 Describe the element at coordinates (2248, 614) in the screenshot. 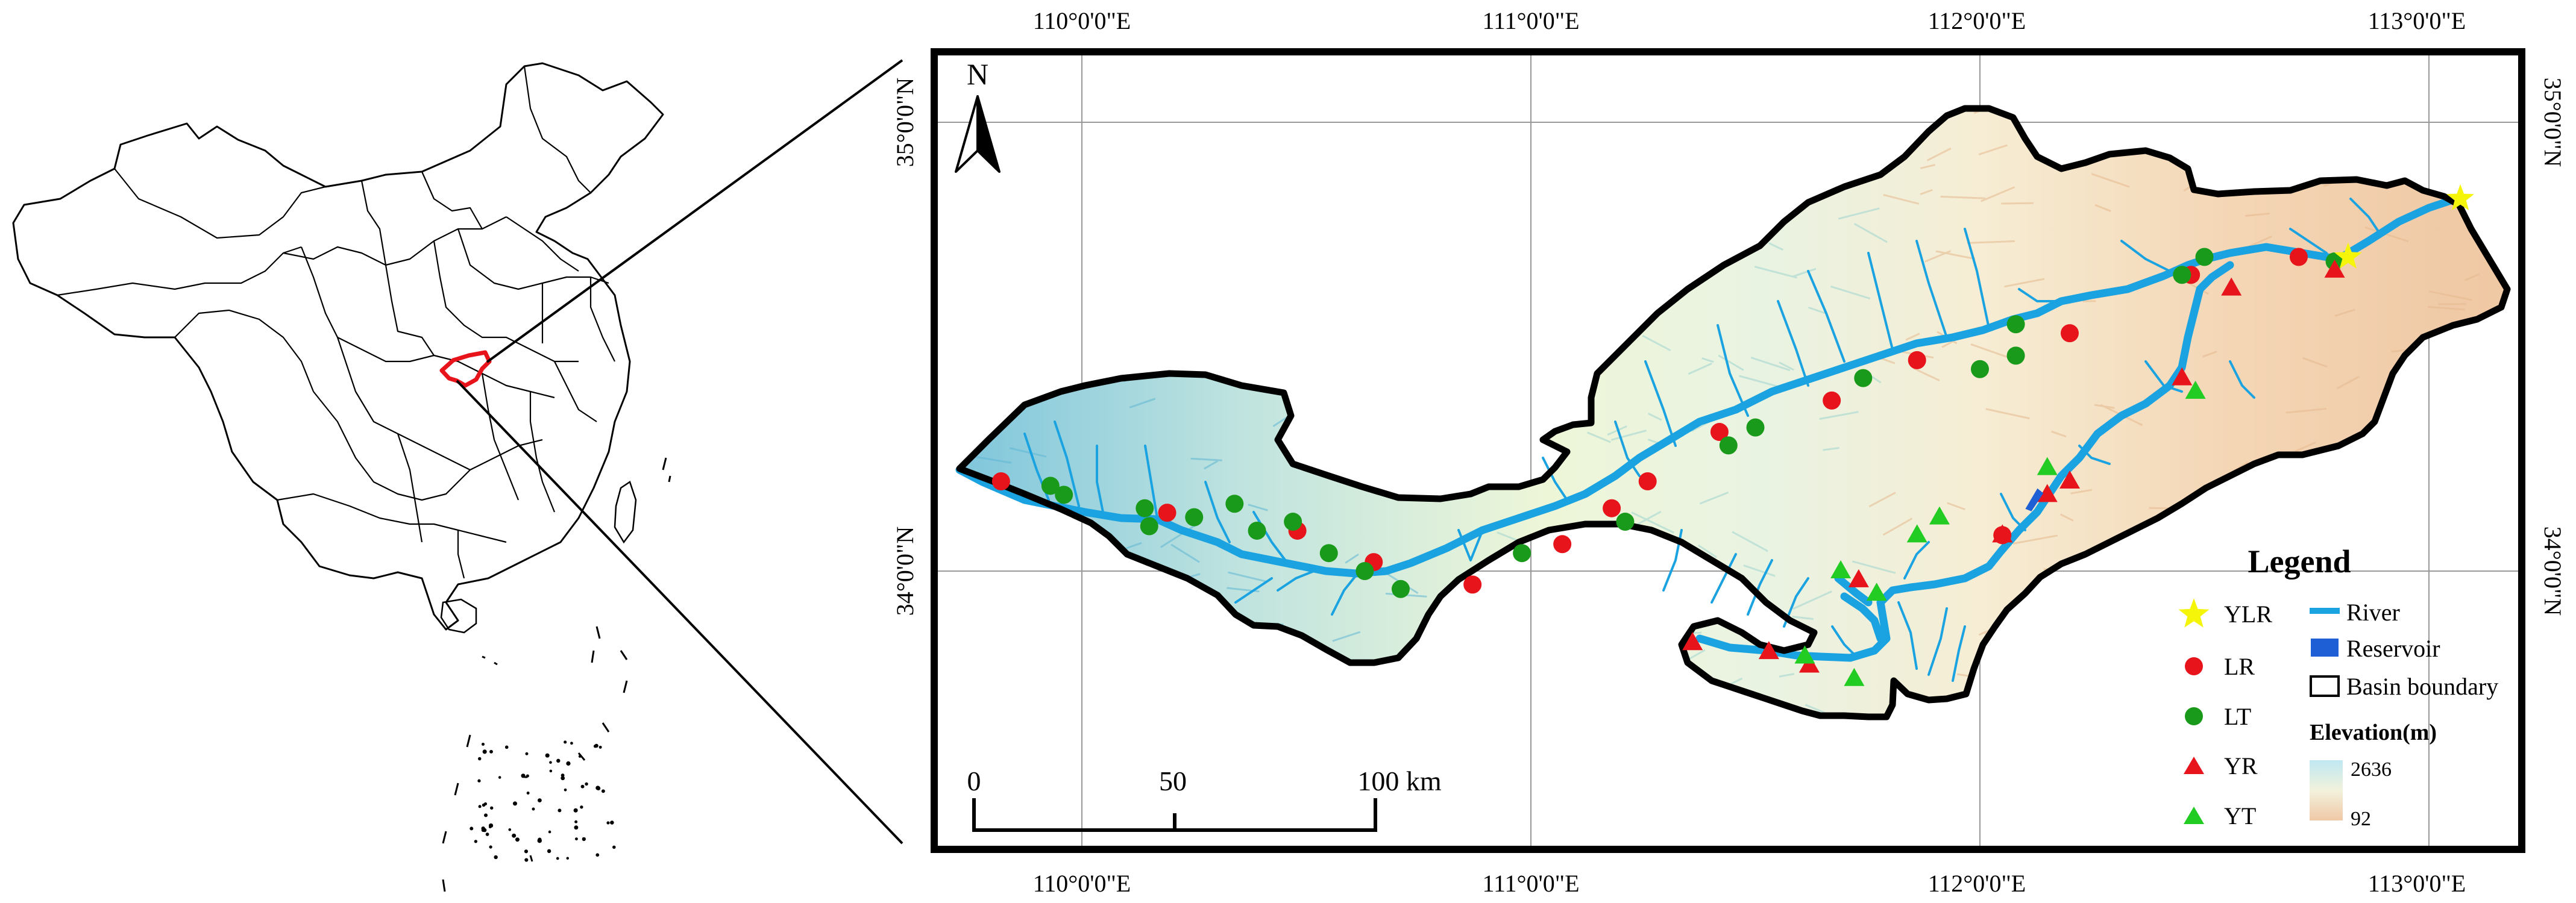

I see `legend-label-ylr: YLR` at that location.